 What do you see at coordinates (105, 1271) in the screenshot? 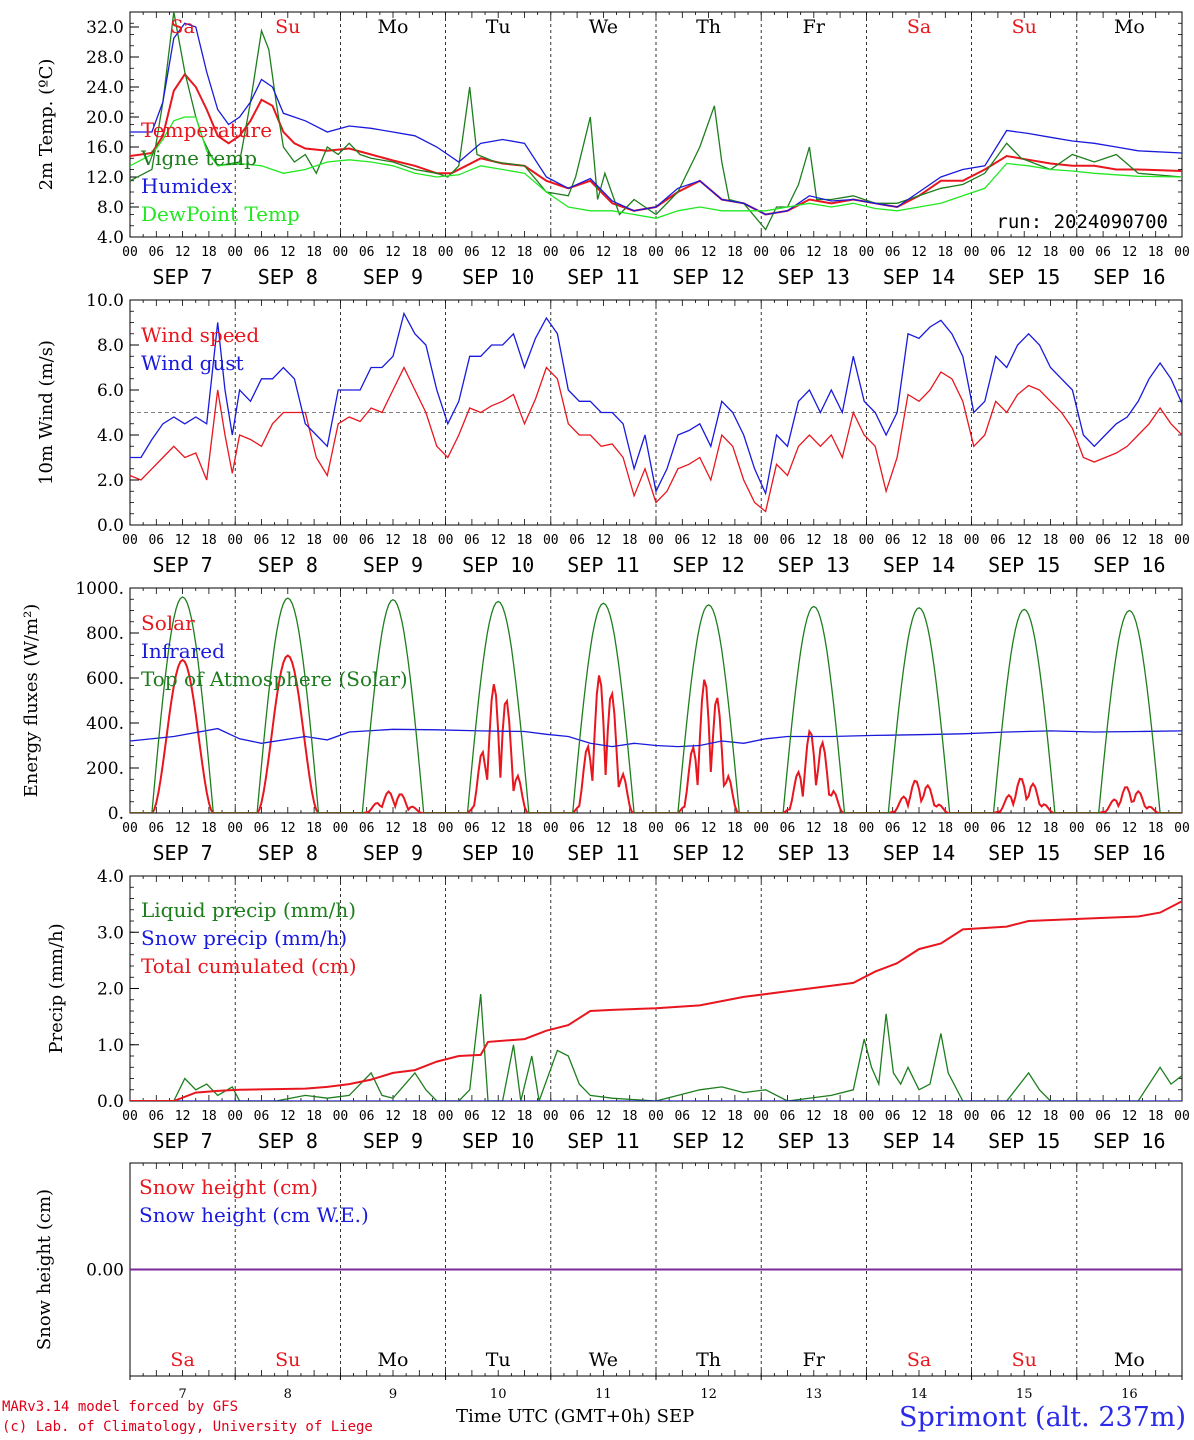
I see `y-tick-label: 0.00` at bounding box center [105, 1271].